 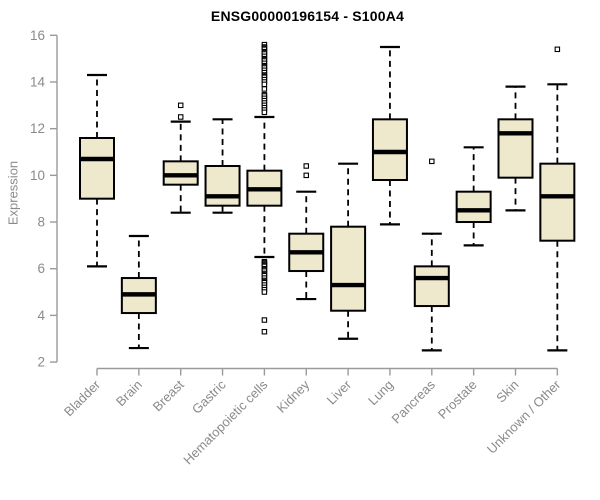 I want to click on box-liver, so click(x=348, y=268).